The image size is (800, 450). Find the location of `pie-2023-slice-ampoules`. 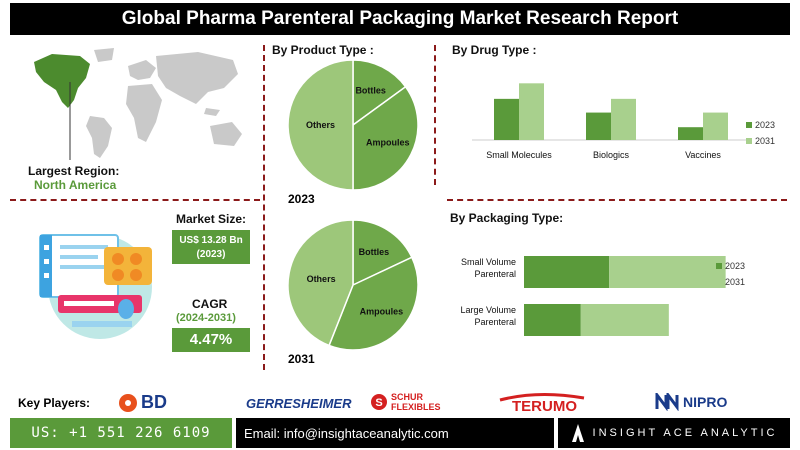

pie-2023-slice-ampoules is located at coordinates (385, 138).